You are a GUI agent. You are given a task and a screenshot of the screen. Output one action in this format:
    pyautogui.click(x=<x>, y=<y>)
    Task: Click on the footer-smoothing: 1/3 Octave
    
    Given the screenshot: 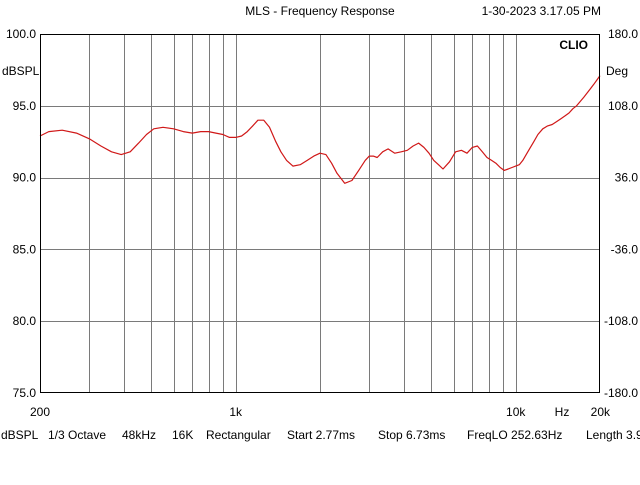 What is the action you would take?
    pyautogui.click(x=77, y=435)
    